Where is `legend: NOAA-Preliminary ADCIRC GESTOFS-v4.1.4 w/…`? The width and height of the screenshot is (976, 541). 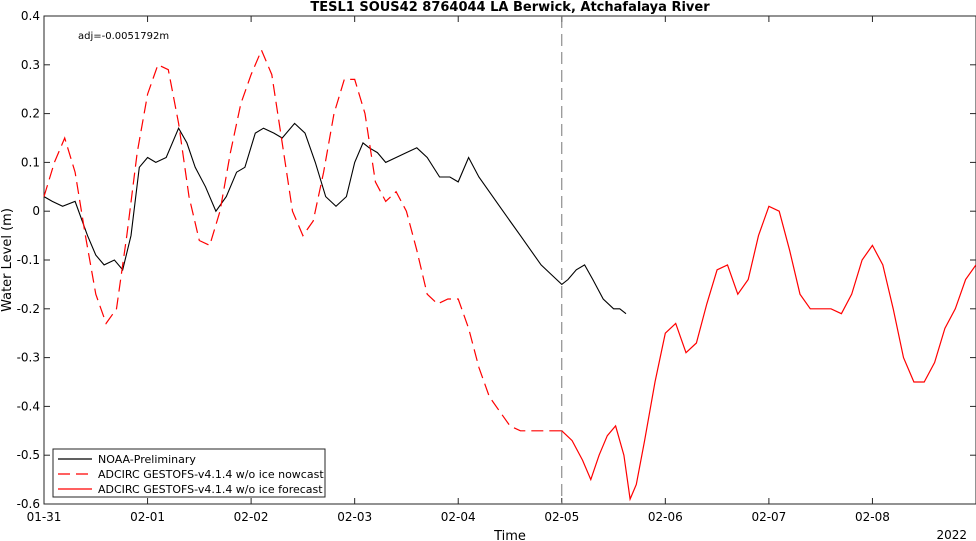
legend: NOAA-Preliminary ADCIRC GESTOFS-v4.1.4 w/… is located at coordinates (189, 473).